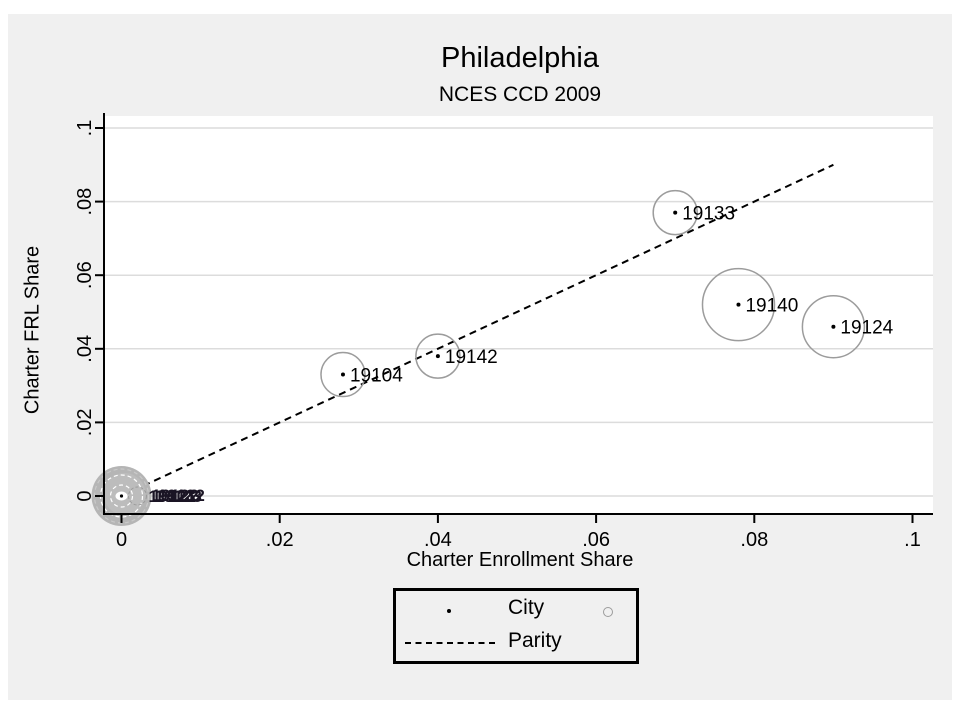  What do you see at coordinates (449, 611) in the screenshot?
I see `city-marker-dot-icon` at bounding box center [449, 611].